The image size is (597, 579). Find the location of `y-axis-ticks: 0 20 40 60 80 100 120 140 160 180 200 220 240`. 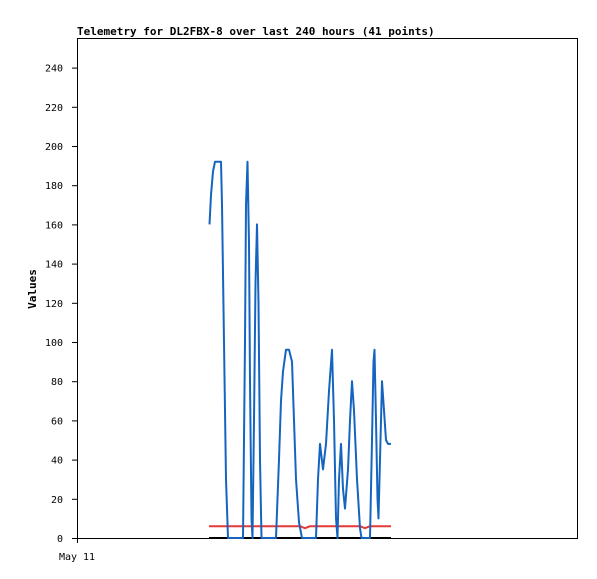

y-axis-ticks: 0 20 40 60 80 100 120 140 160 180 200 220 240 is located at coordinates (61, 304).